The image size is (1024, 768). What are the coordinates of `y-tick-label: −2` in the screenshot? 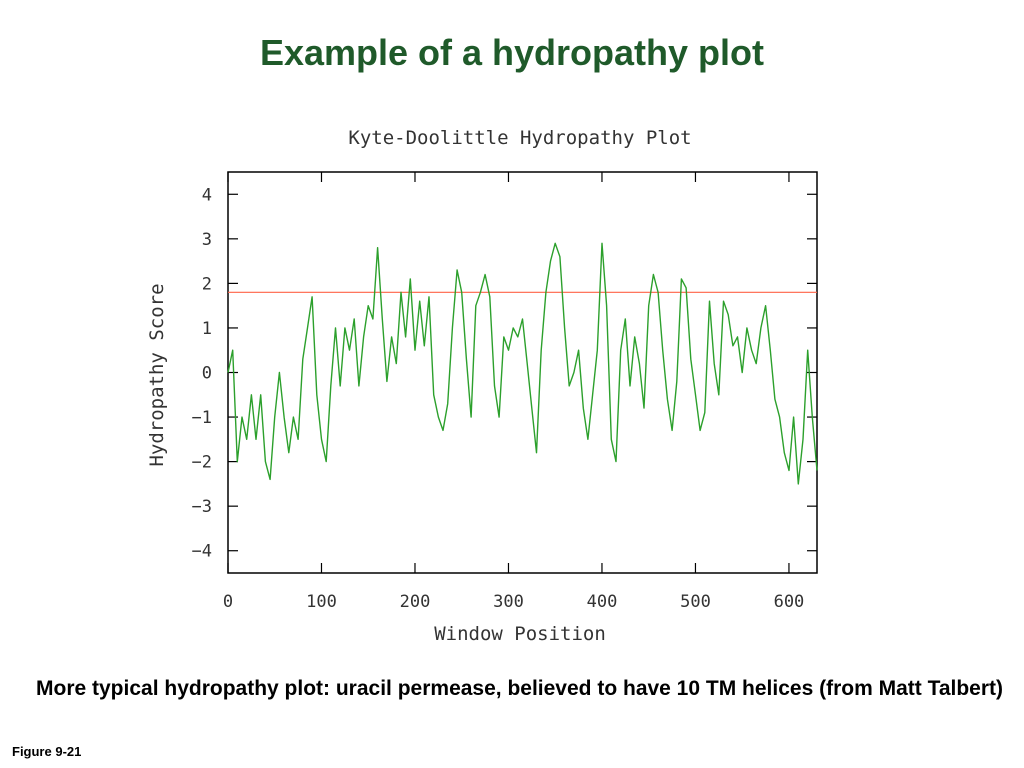 It's located at (202, 463).